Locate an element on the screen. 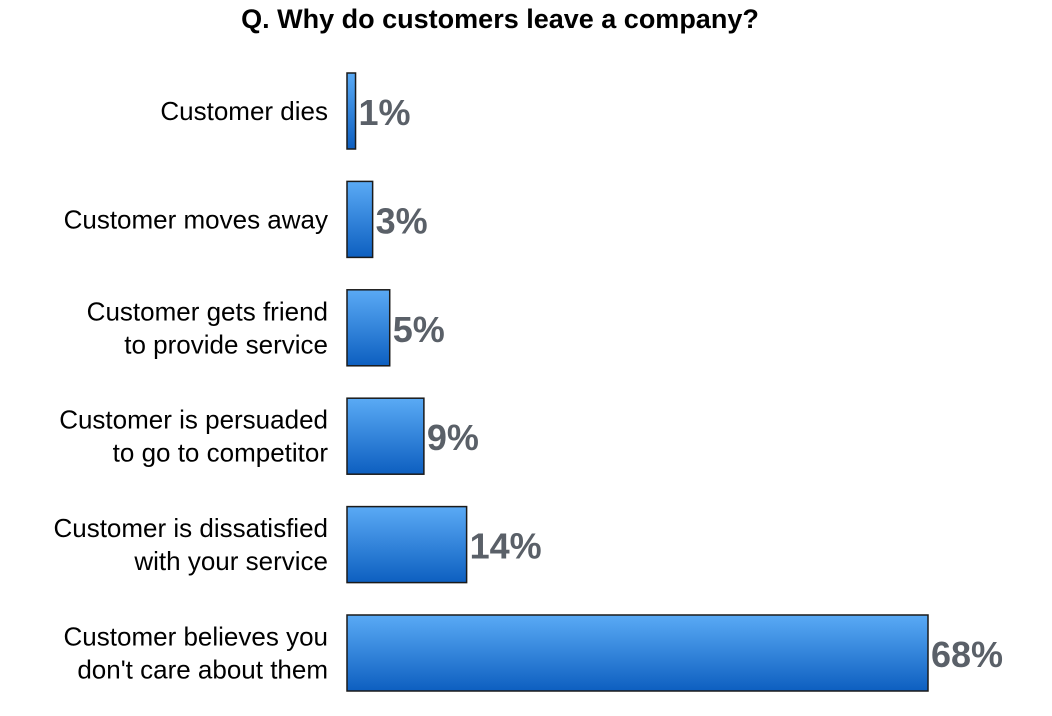 Image resolution: width=1052 pixels, height=716 pixels. category-label: Customer moves away is located at coordinates (196, 219).